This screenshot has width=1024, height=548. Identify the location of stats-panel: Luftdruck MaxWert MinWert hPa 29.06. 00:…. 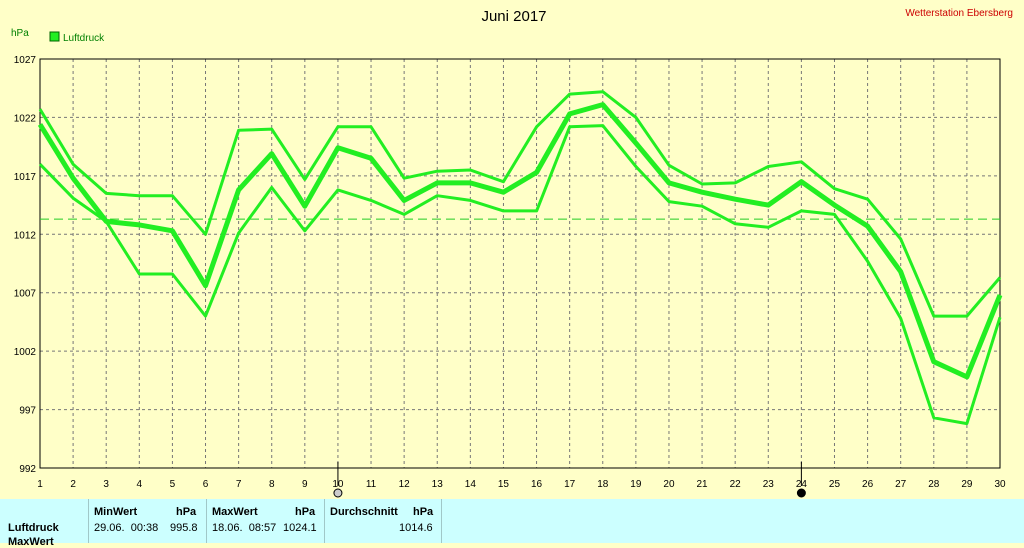
(512, 523).